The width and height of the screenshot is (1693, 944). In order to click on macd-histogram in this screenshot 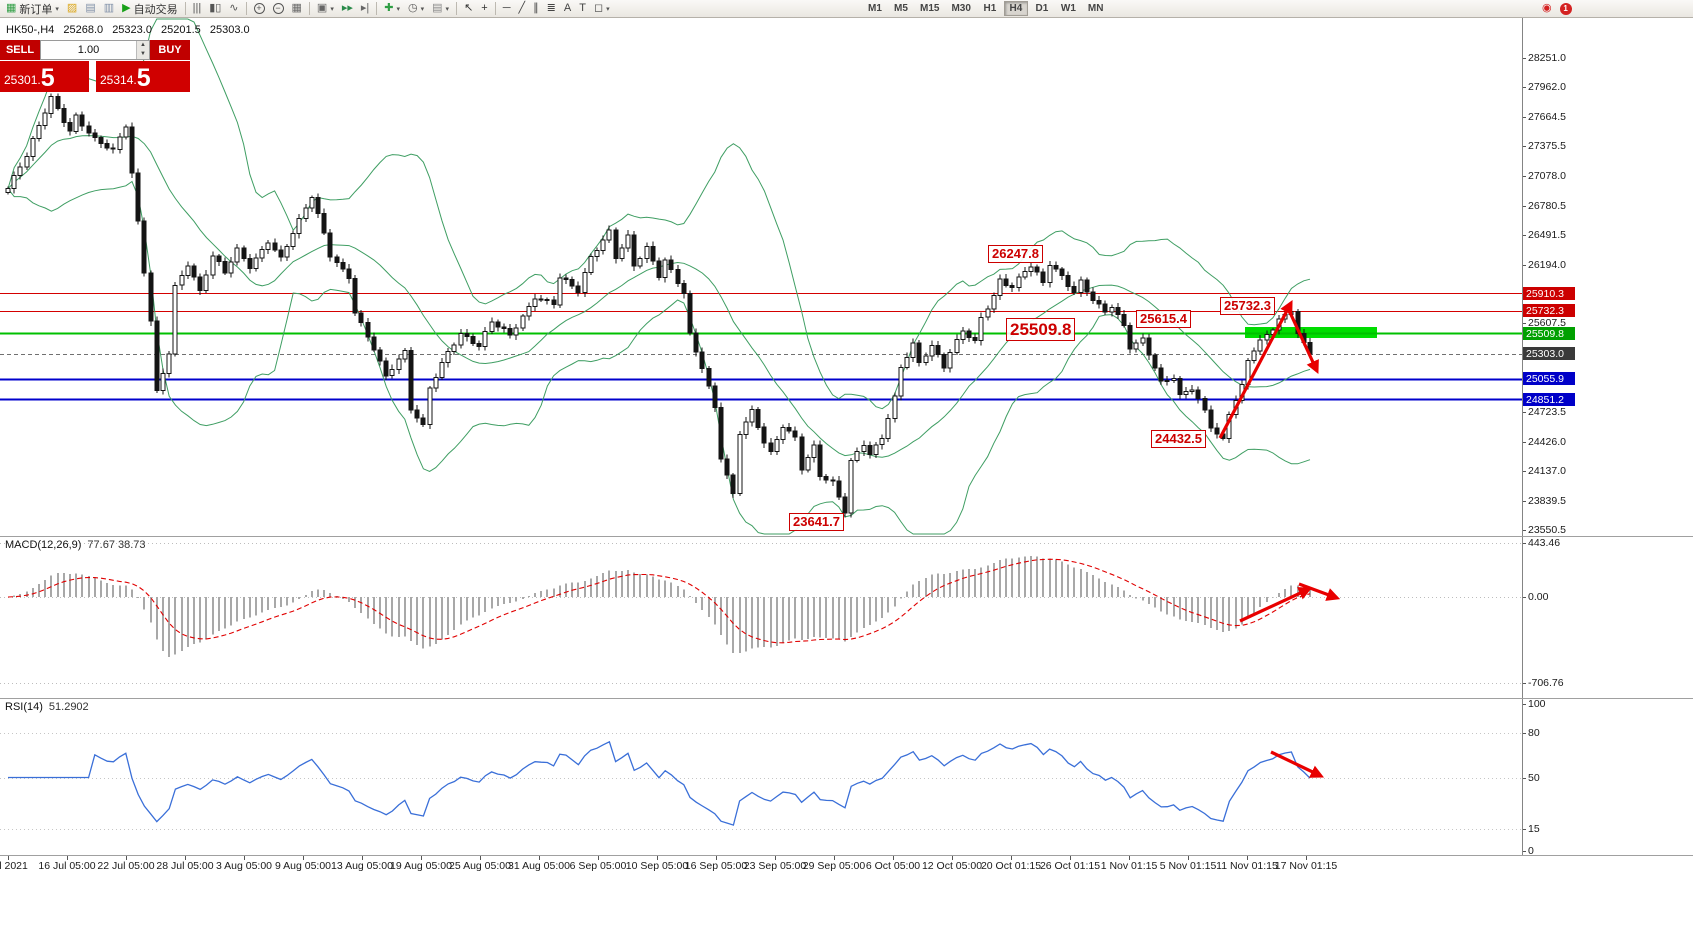, I will do `click(662, 606)`.